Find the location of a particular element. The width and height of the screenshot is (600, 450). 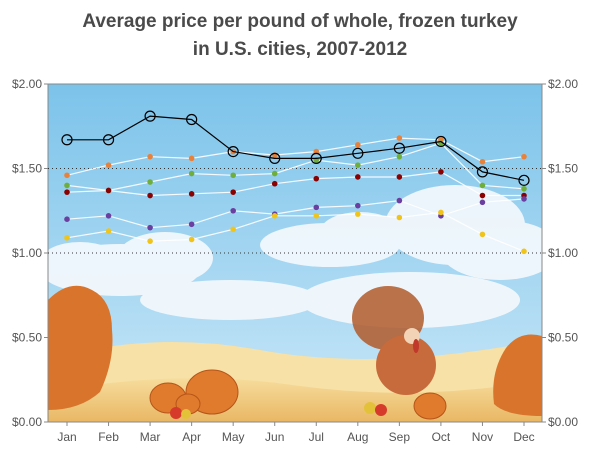

x-tick-label: Jun is located at coordinates (274, 437).